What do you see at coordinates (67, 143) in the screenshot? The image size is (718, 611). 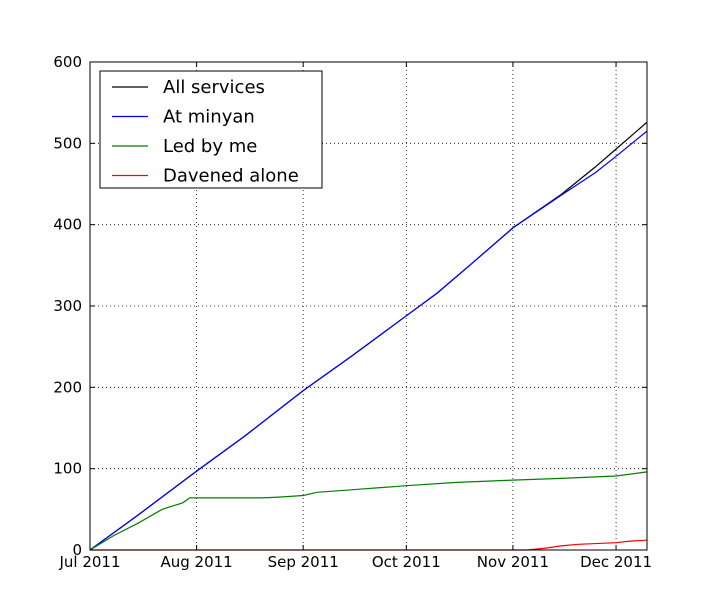 I see `y-tick-label: 500` at bounding box center [67, 143].